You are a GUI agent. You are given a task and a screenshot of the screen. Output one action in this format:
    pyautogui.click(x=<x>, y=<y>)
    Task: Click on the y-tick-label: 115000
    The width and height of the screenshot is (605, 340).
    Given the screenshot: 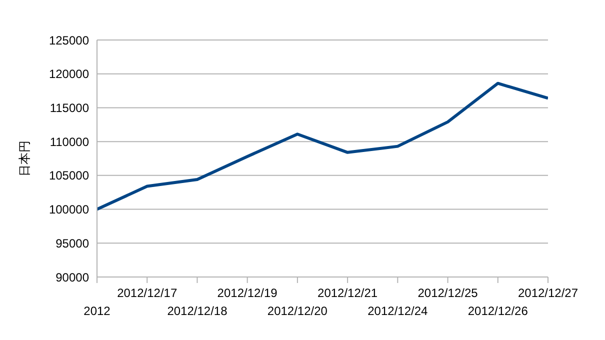 What is the action you would take?
    pyautogui.click(x=70, y=107)
    